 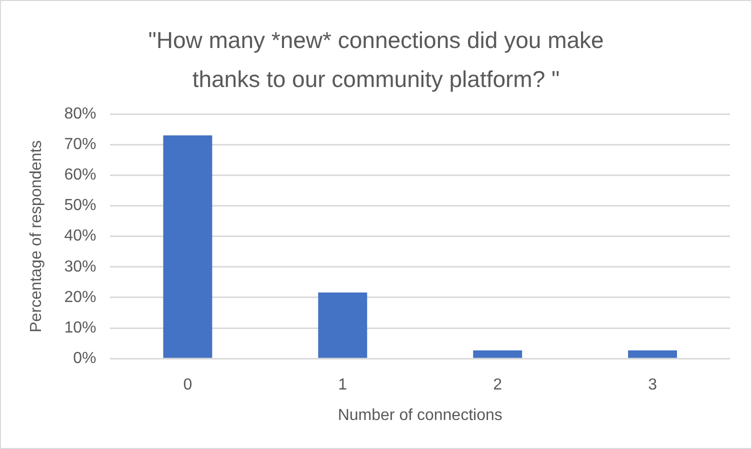 What do you see at coordinates (80, 267) in the screenshot?
I see `y-tick-label: 30%` at bounding box center [80, 267].